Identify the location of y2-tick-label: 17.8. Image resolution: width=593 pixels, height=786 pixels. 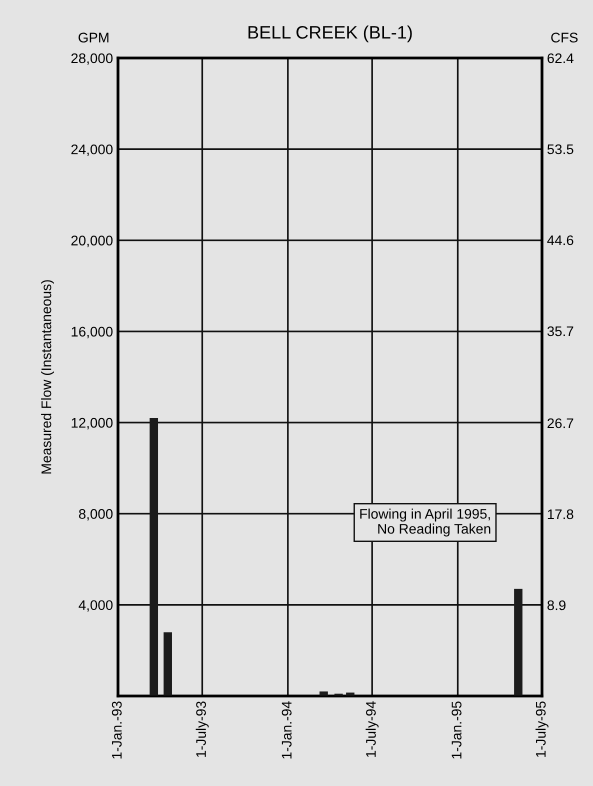
(561, 514).